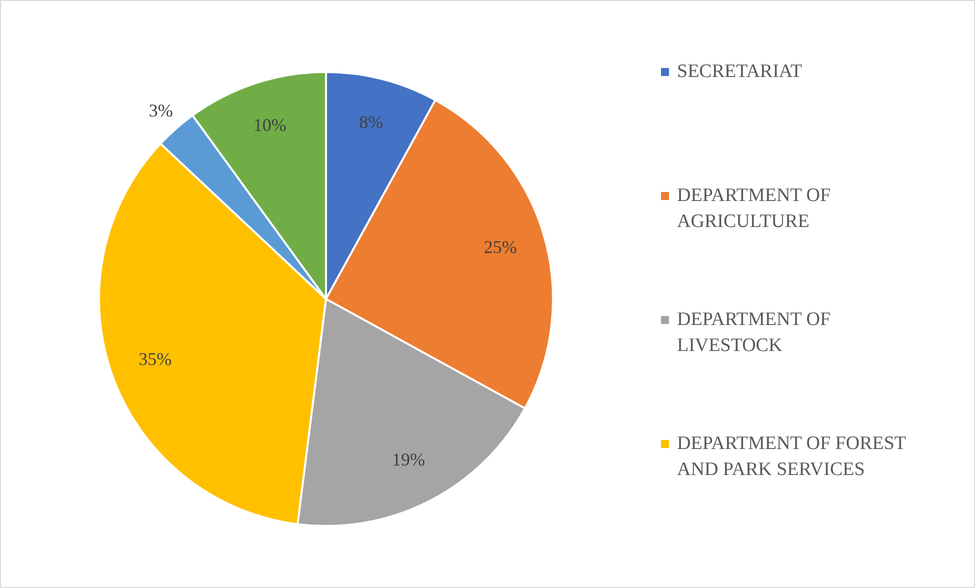  What do you see at coordinates (371, 122) in the screenshot?
I see `data-label: 8%` at bounding box center [371, 122].